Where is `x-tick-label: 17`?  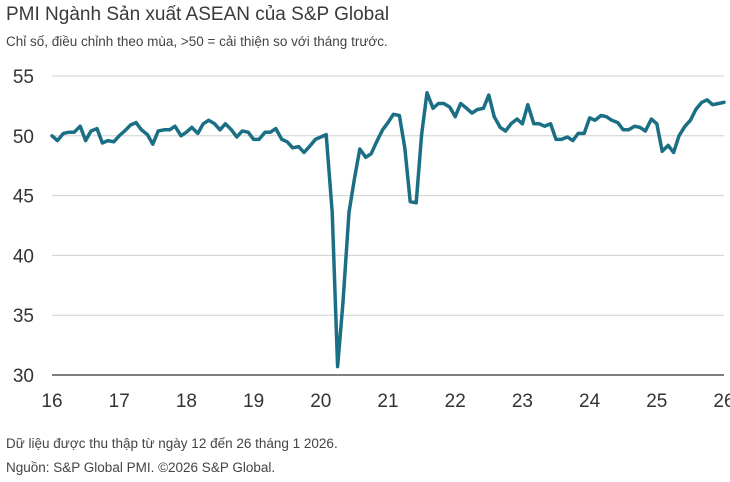
x-tick-label: 17 is located at coordinates (119, 401).